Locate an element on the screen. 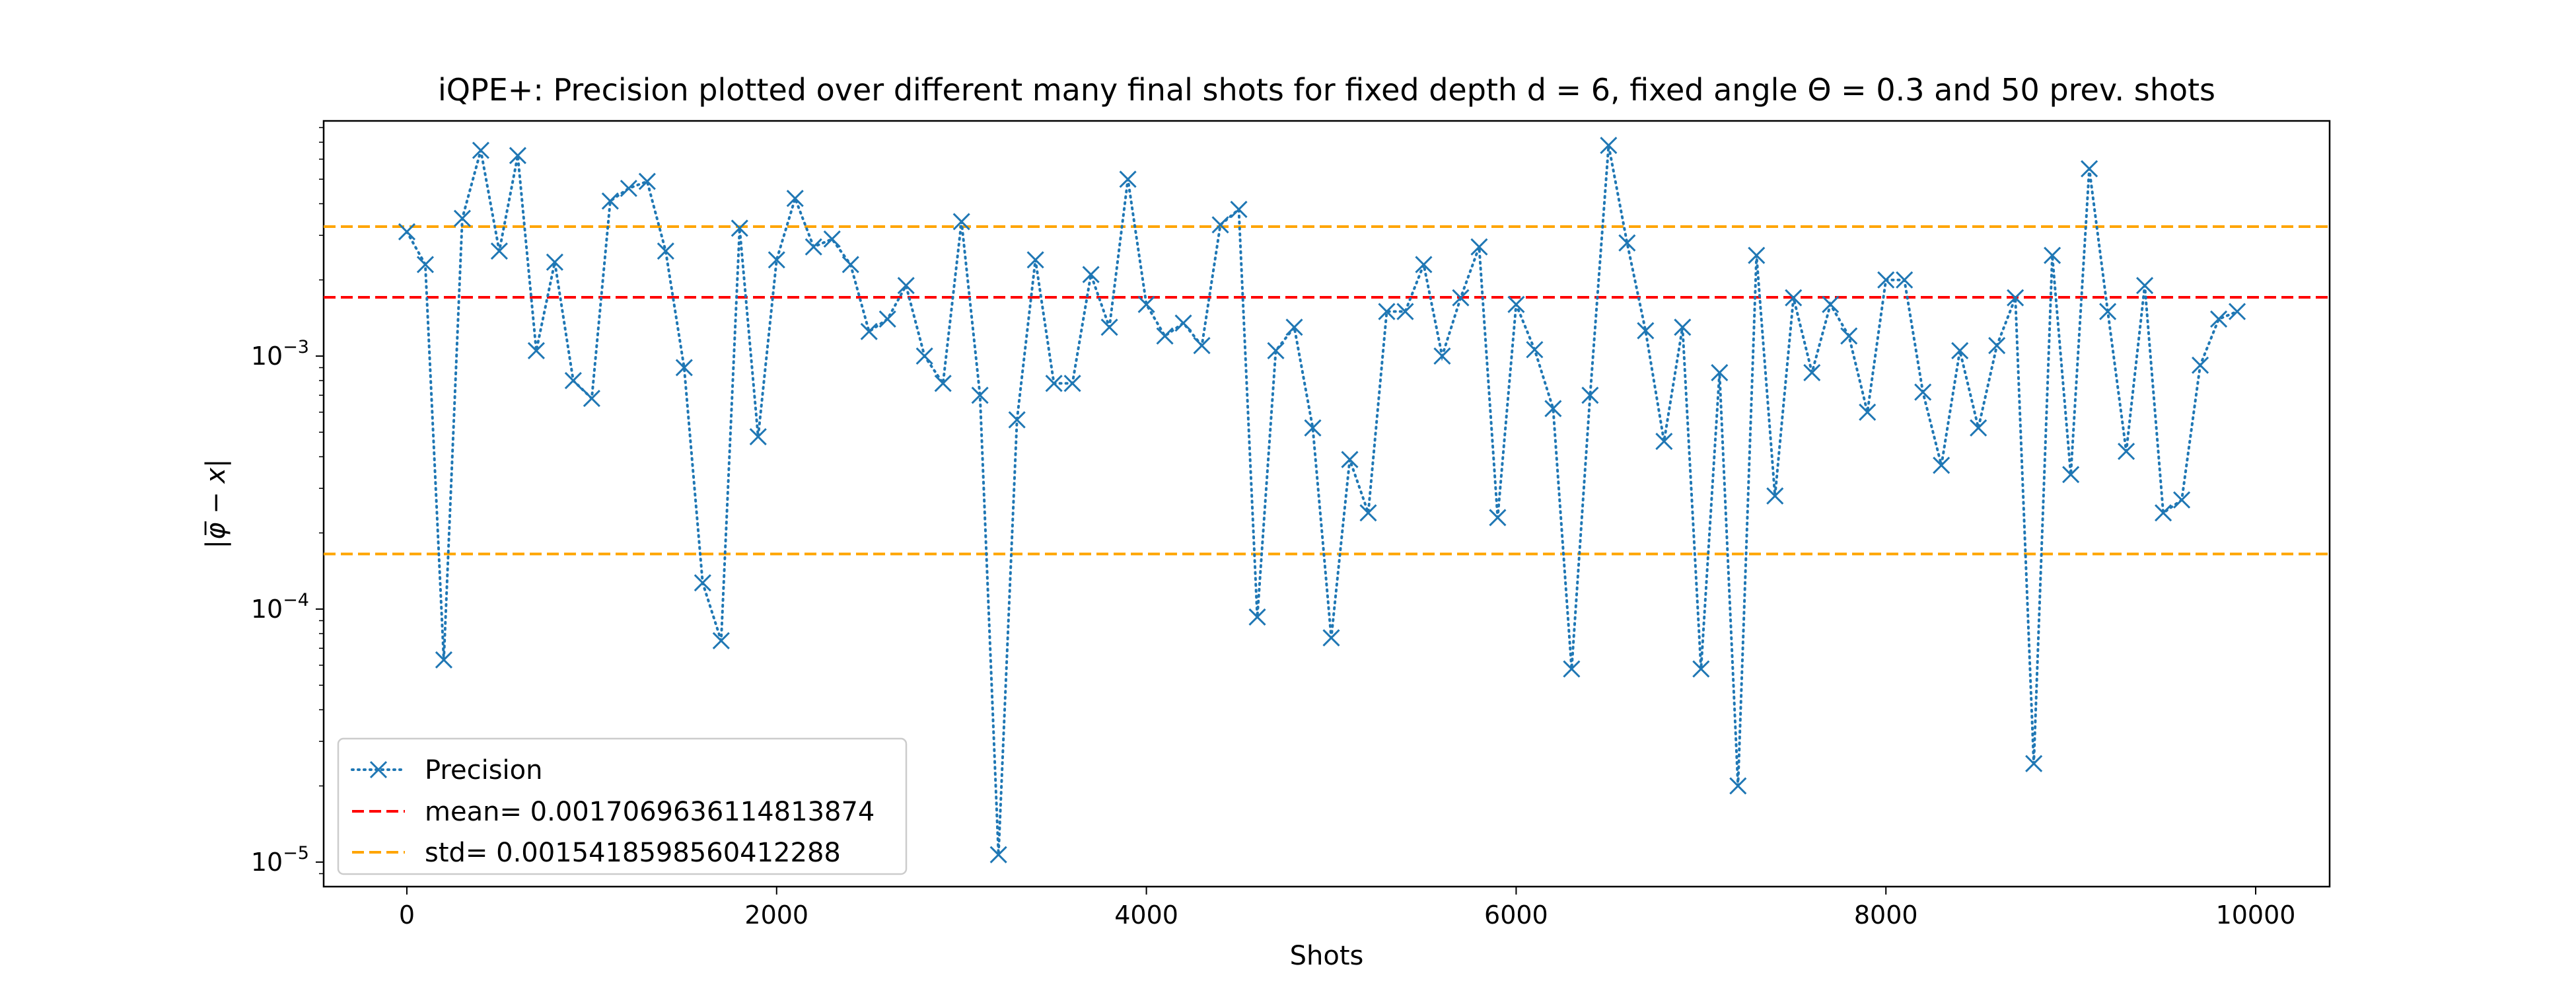  y-tick-label: 10⁻³ is located at coordinates (280, 354).